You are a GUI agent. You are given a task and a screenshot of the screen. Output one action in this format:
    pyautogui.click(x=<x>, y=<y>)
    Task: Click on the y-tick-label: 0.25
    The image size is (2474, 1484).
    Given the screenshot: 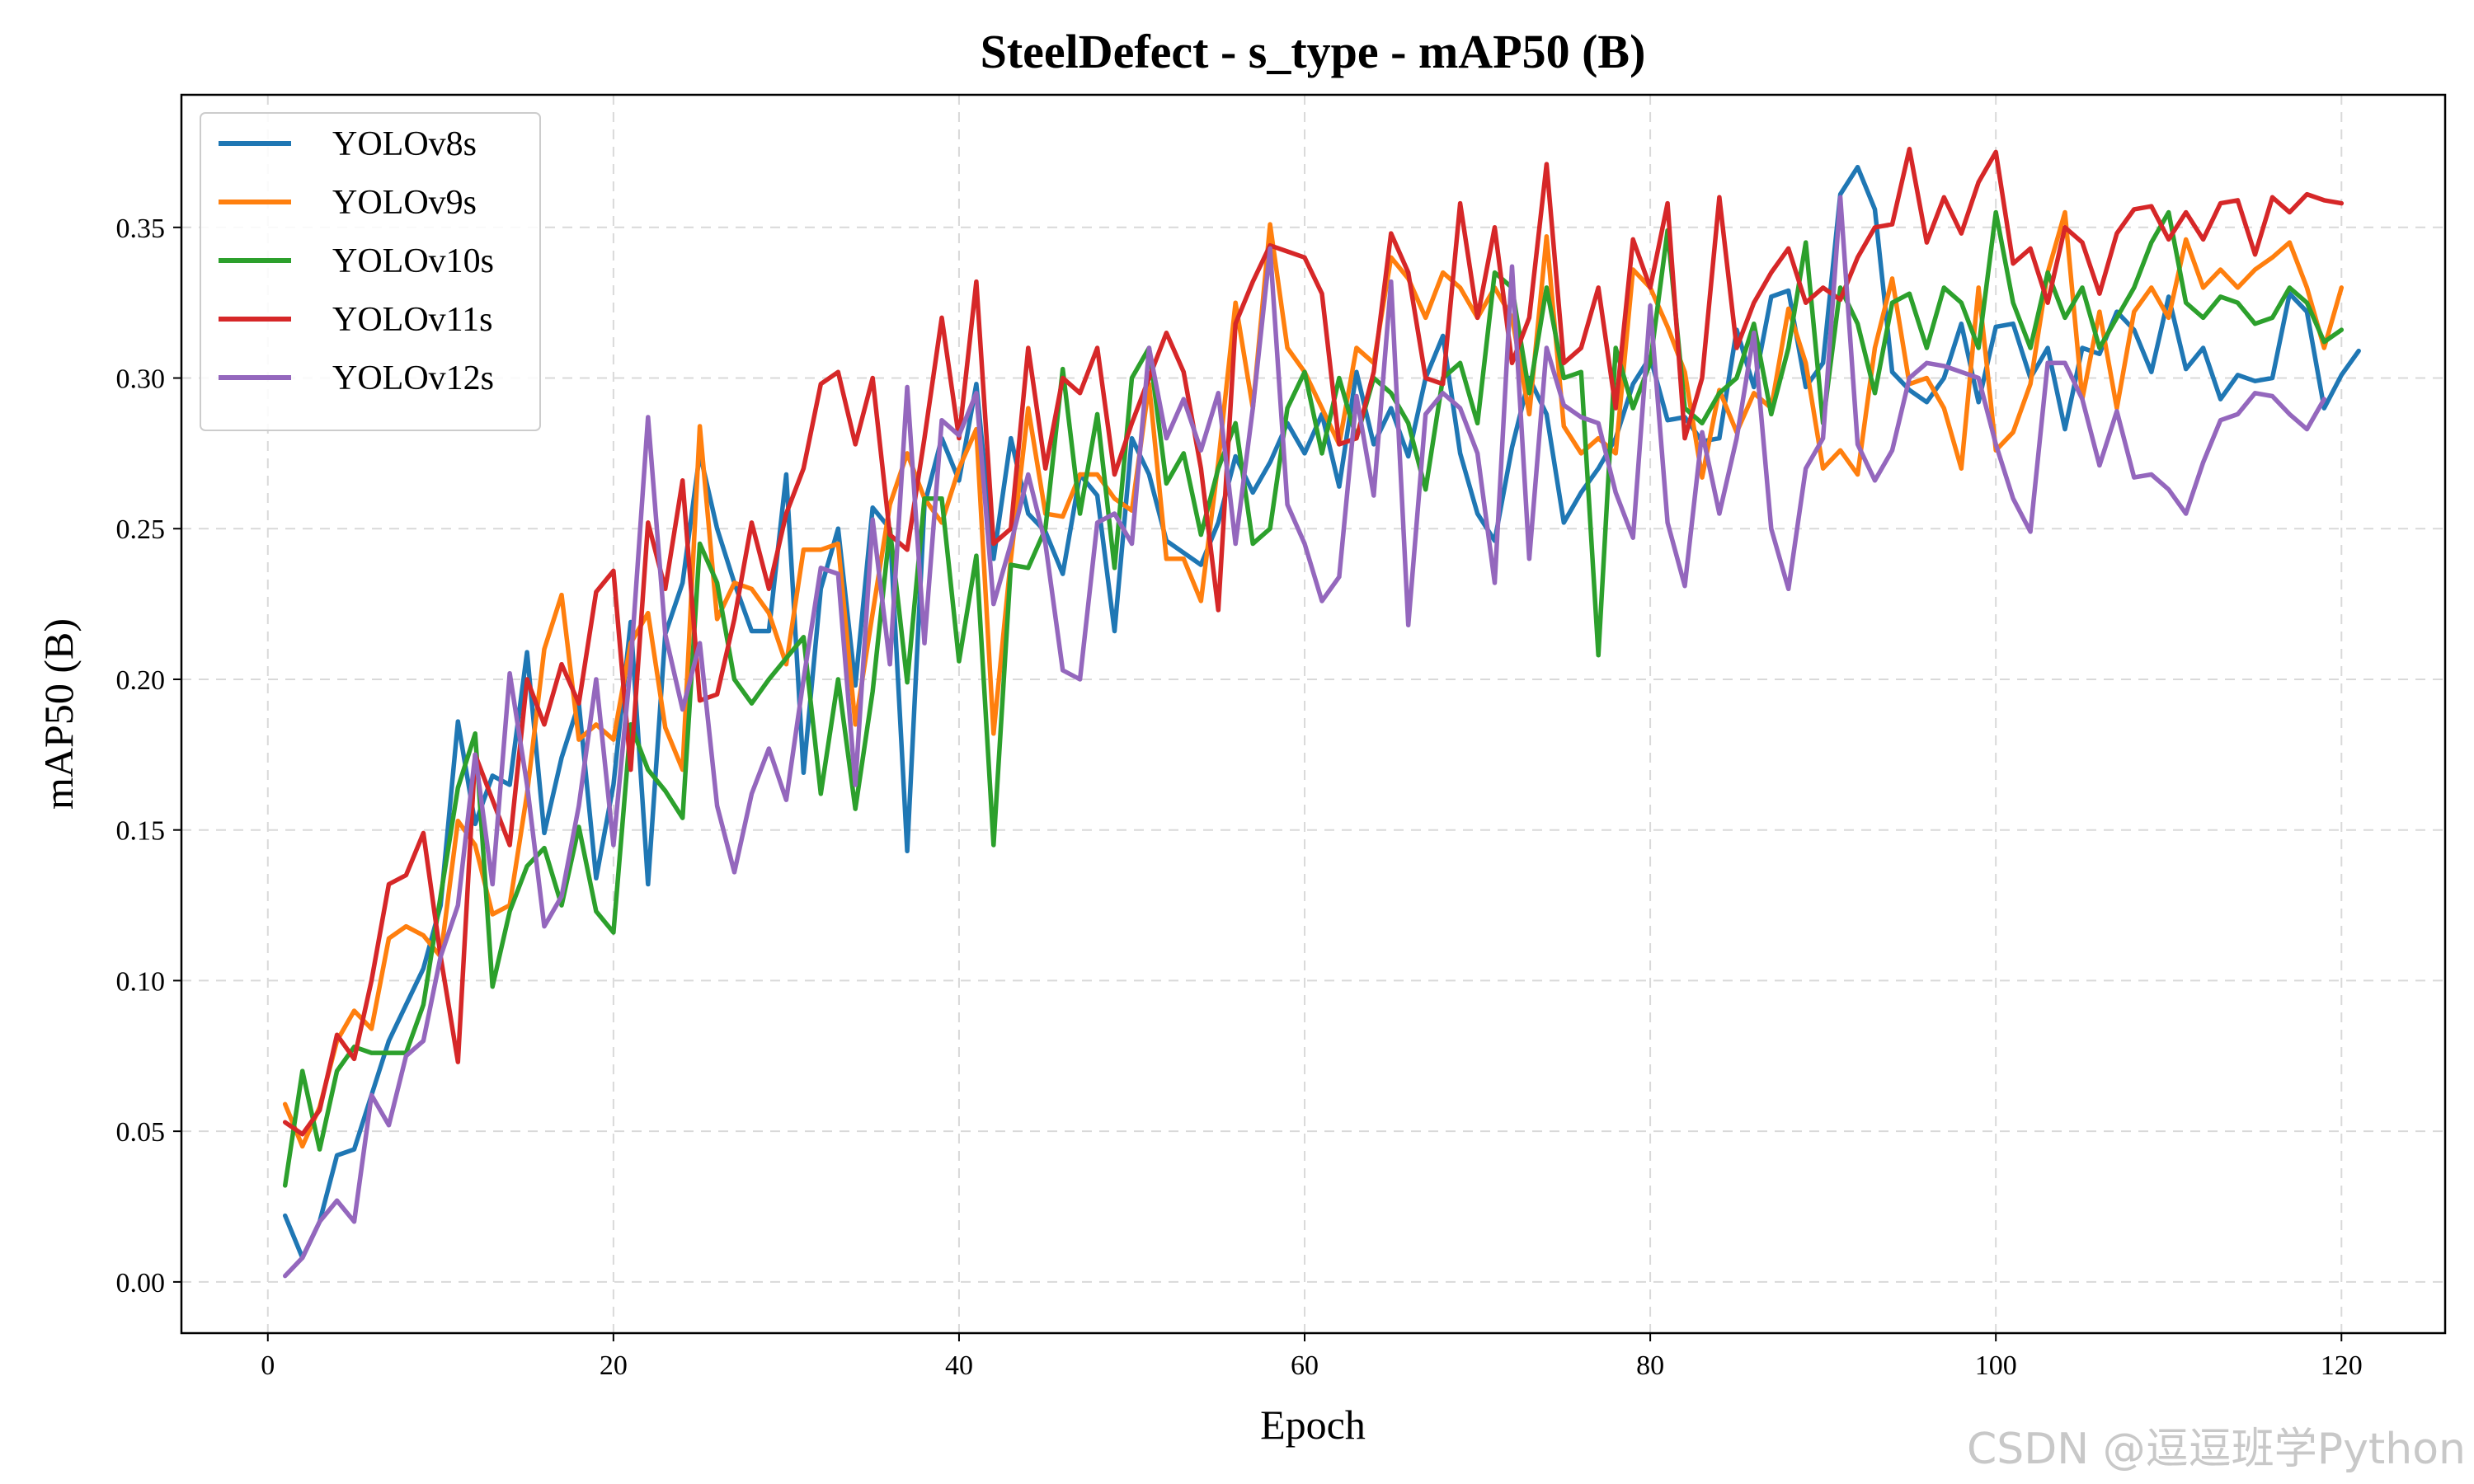 What is the action you would take?
    pyautogui.click(x=141, y=529)
    